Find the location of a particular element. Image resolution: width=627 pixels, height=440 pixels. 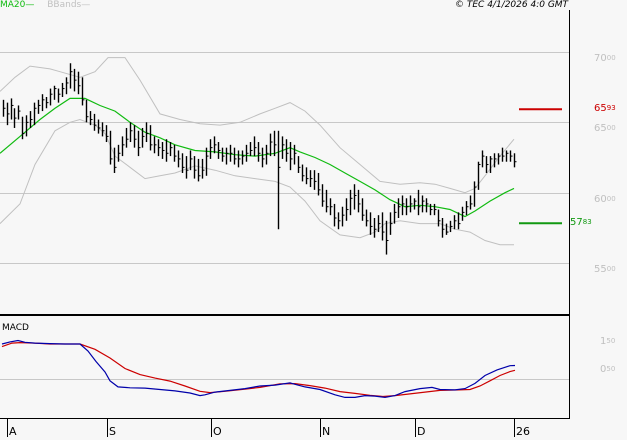

legend-ma20: MA20— is located at coordinates (17, 5).